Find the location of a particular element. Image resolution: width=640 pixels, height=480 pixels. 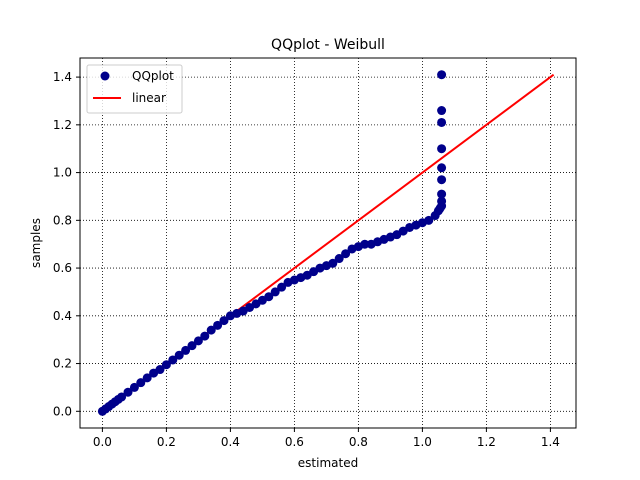

y-tick-label: 0.6 is located at coordinates (62, 268).